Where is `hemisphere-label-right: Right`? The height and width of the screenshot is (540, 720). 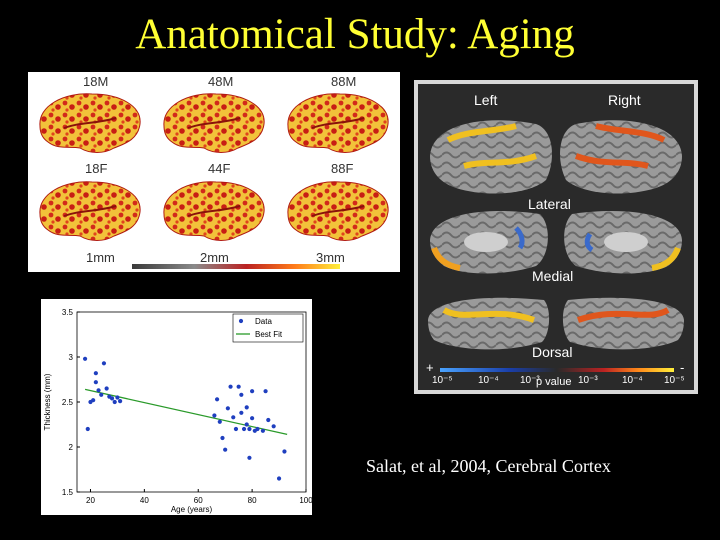 hemisphere-label-right: Right is located at coordinates (624, 100).